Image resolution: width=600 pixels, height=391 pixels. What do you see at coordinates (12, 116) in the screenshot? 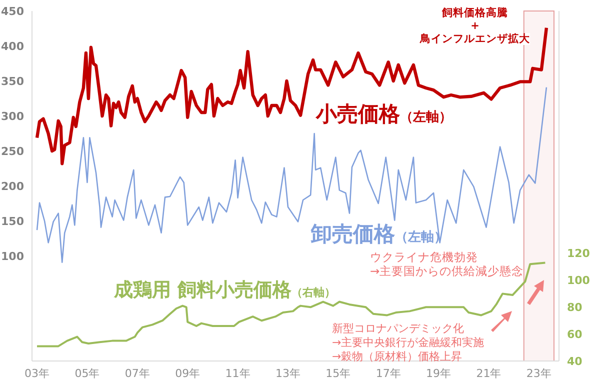
I see `y-tick-label: 300` at bounding box center [12, 116].